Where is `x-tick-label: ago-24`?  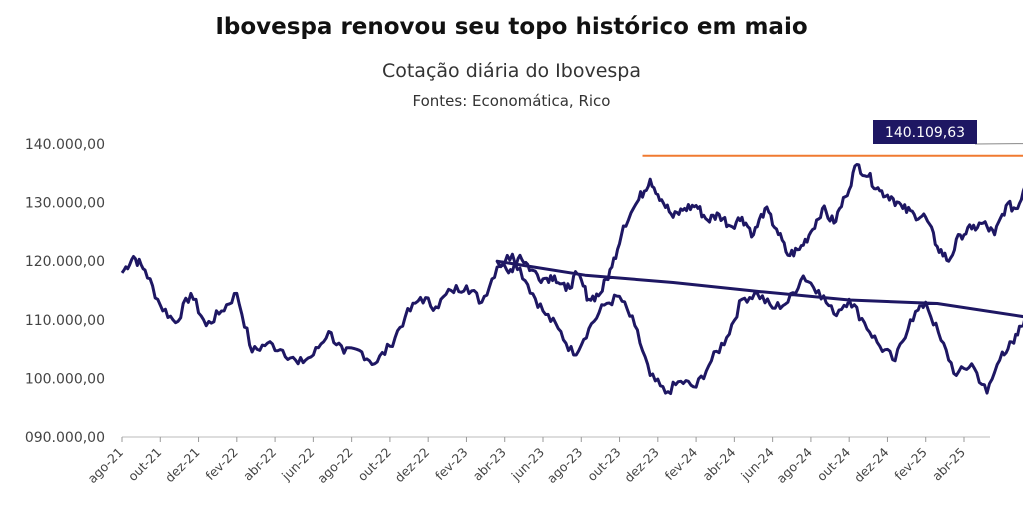
x-tick-label: ago-24 is located at coordinates (794, 465).